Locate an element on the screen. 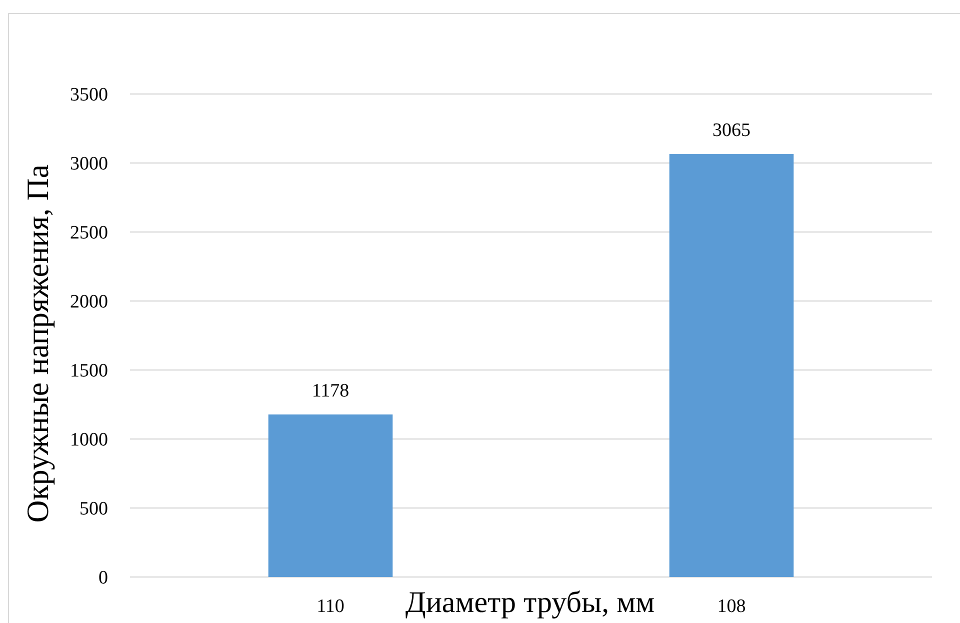  y-tick-label: 3000 is located at coordinates (89, 164).